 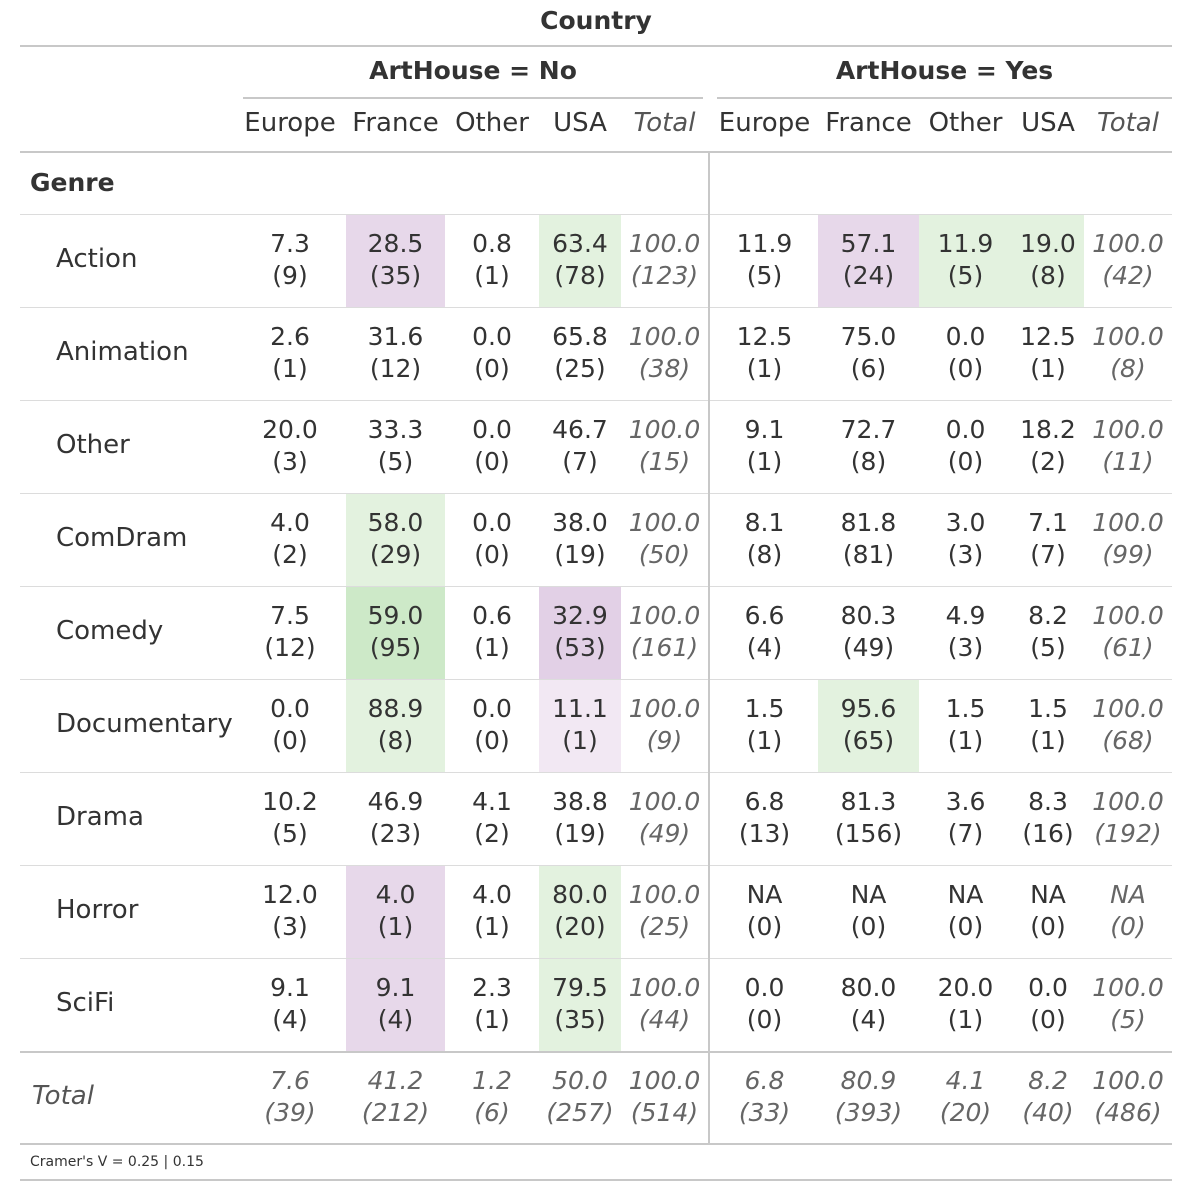 What do you see at coordinates (492, 894) in the screenshot?
I see `cell-percent: 4.0` at bounding box center [492, 894].